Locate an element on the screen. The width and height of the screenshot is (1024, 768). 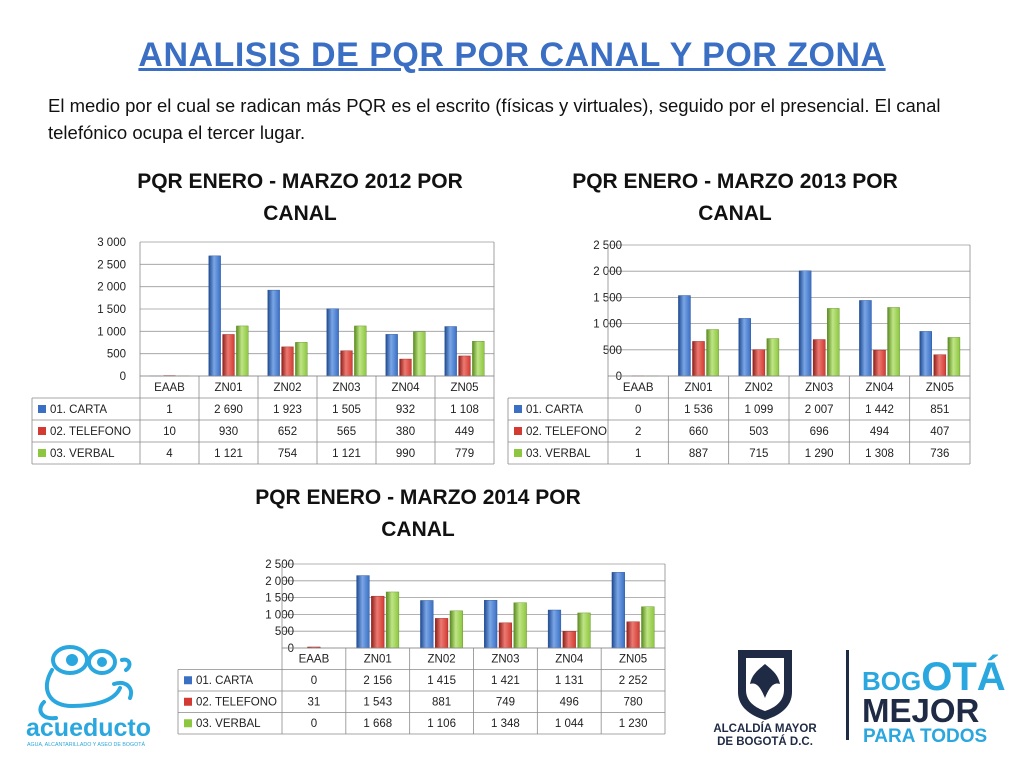
data-label: 1 668 is located at coordinates (377, 724).